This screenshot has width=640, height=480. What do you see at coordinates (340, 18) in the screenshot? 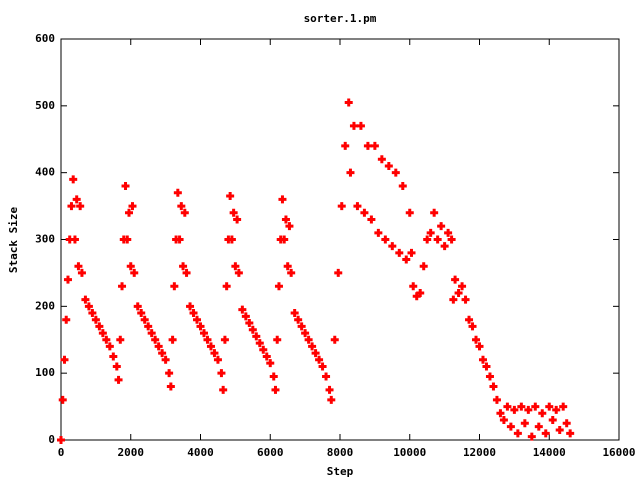
I see `chart-title: sorter.1.pm` at bounding box center [340, 18].